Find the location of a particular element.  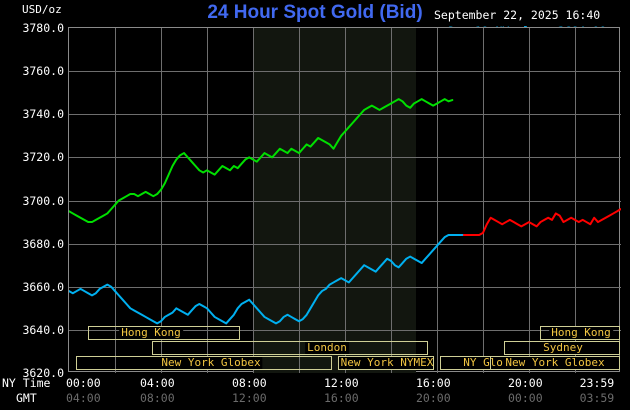

y-axis-tick-label: 3620.0 is located at coordinates (43, 373).